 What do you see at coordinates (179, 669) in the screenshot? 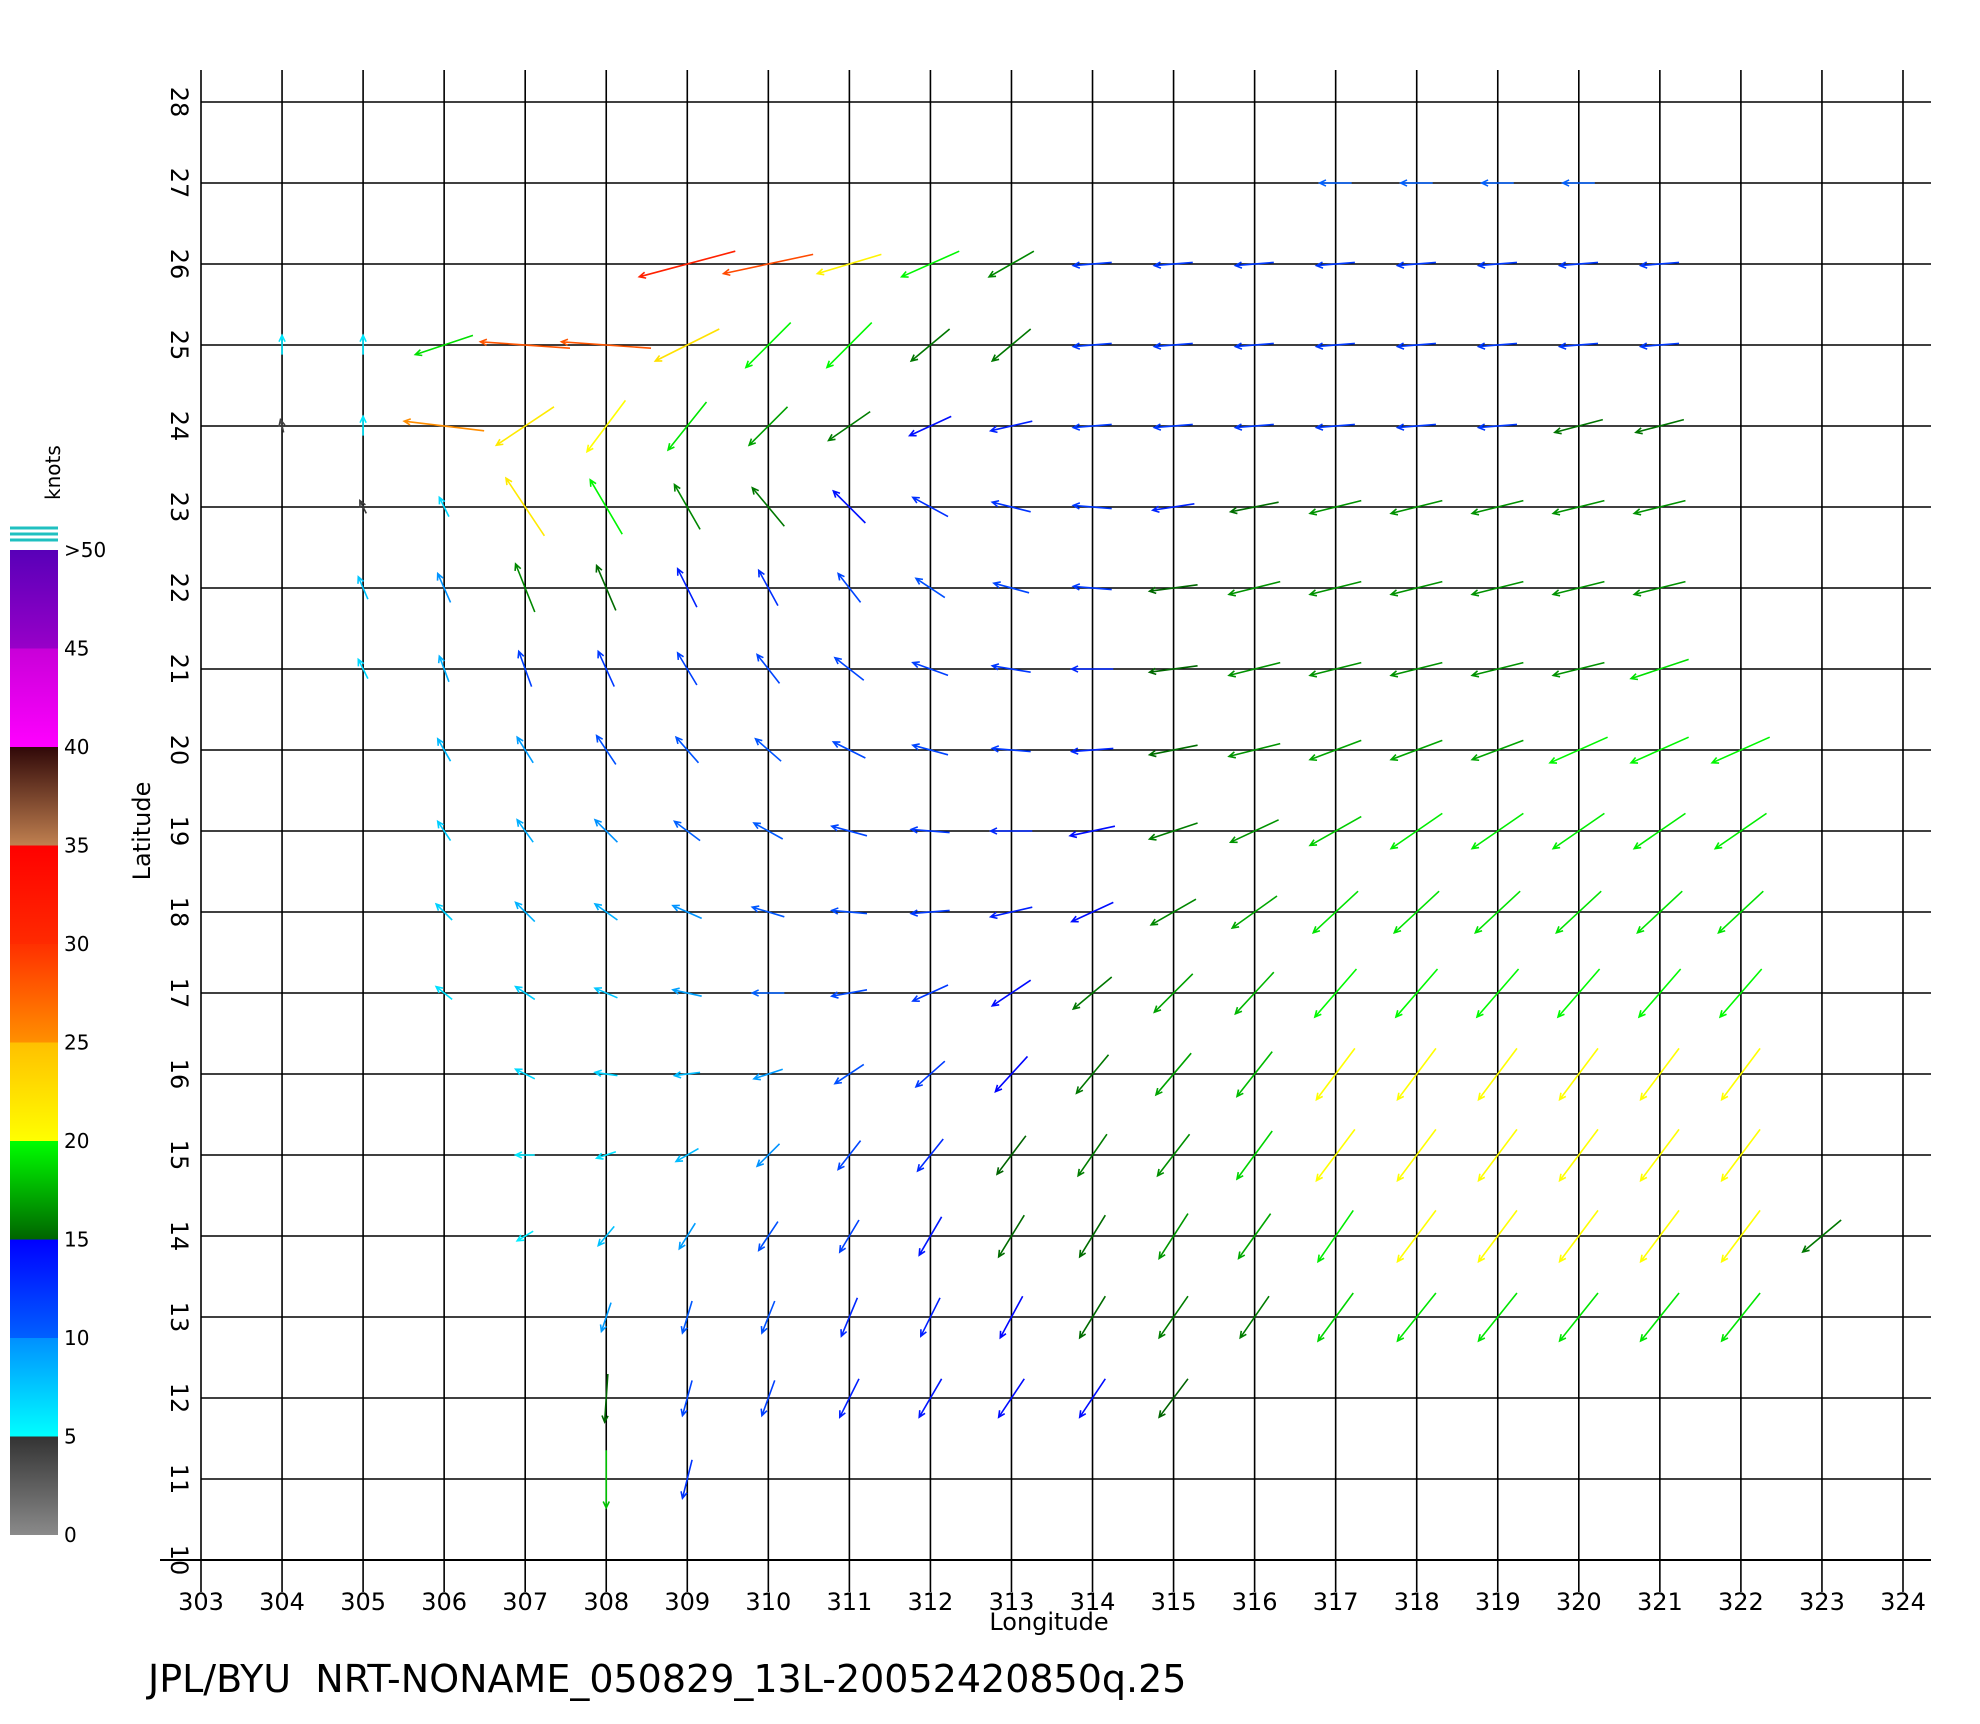
I see `y-tick-label: 21` at bounding box center [179, 669].